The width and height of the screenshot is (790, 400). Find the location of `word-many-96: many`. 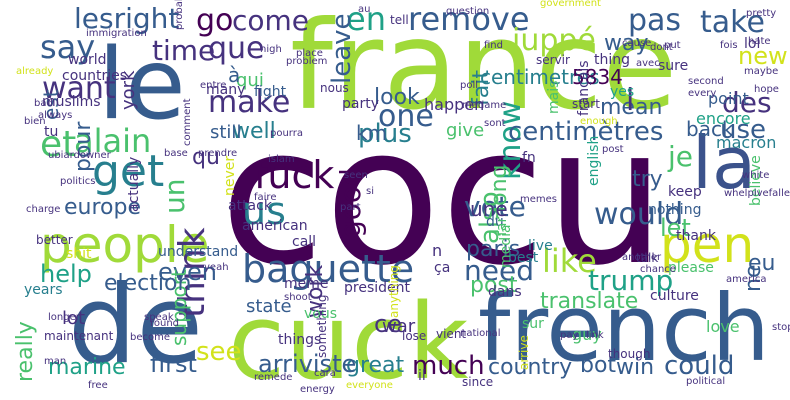

word-many-96: many is located at coordinates (225, 90).